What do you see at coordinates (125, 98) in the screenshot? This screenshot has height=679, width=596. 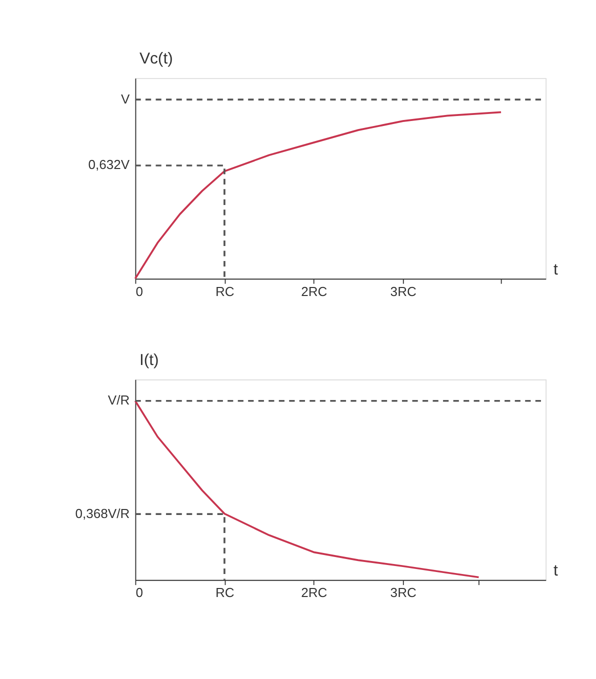 I see `text: V` at bounding box center [125, 98].